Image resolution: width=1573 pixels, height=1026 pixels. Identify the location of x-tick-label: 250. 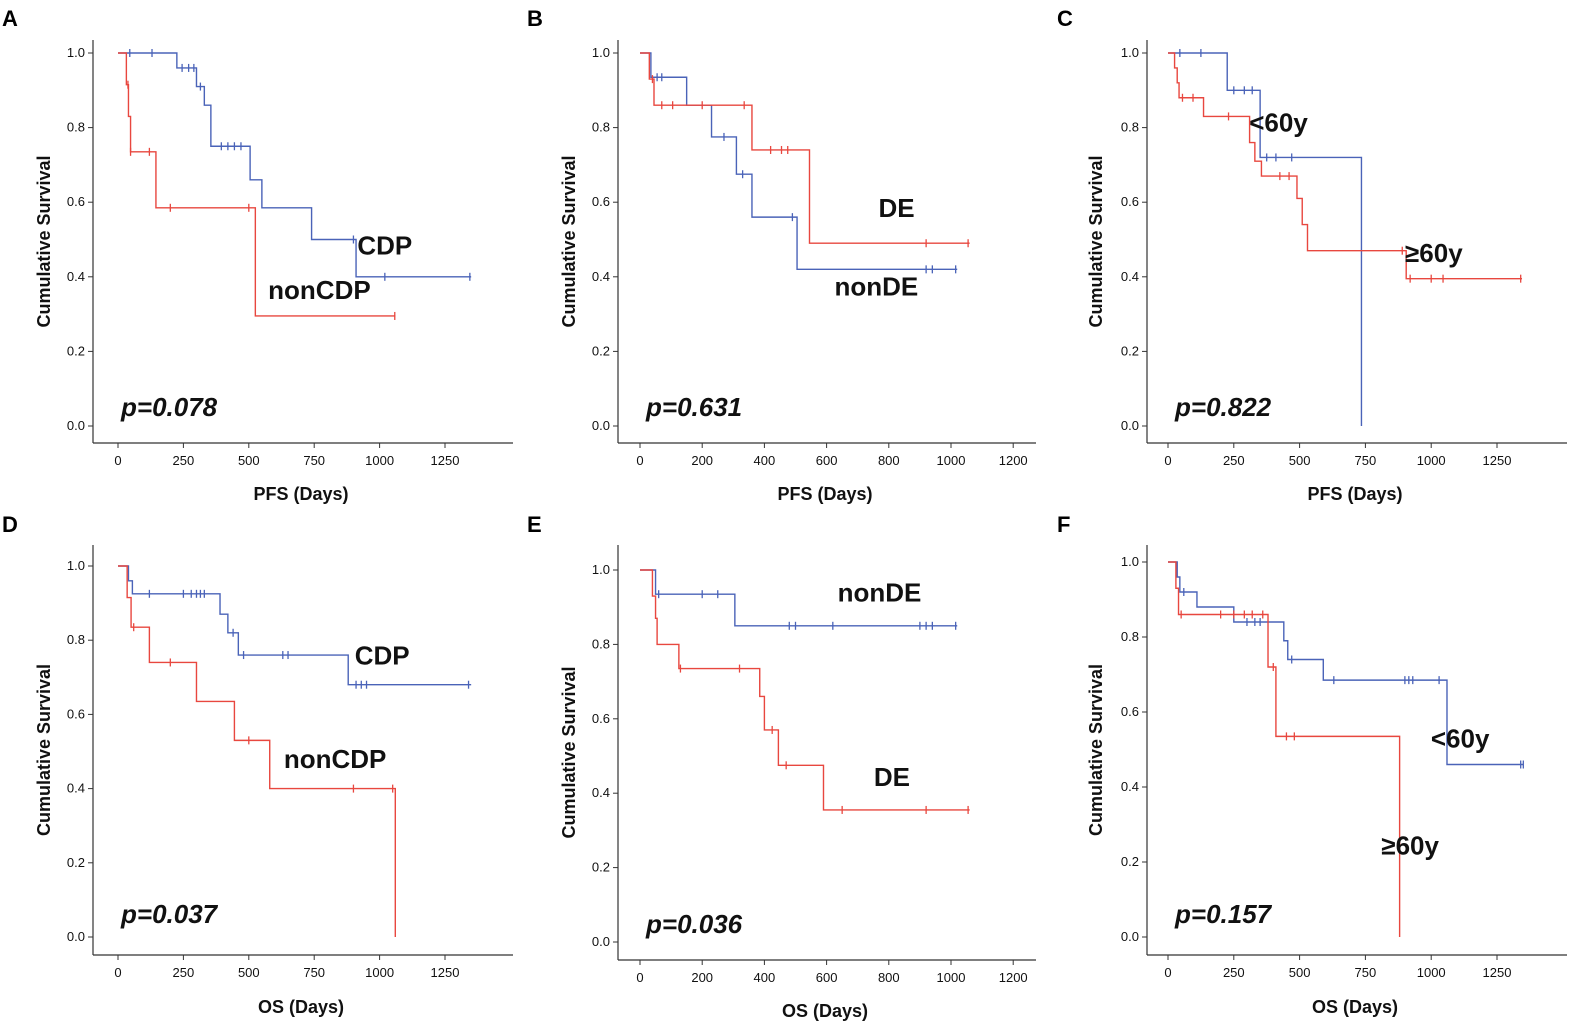
(184, 460).